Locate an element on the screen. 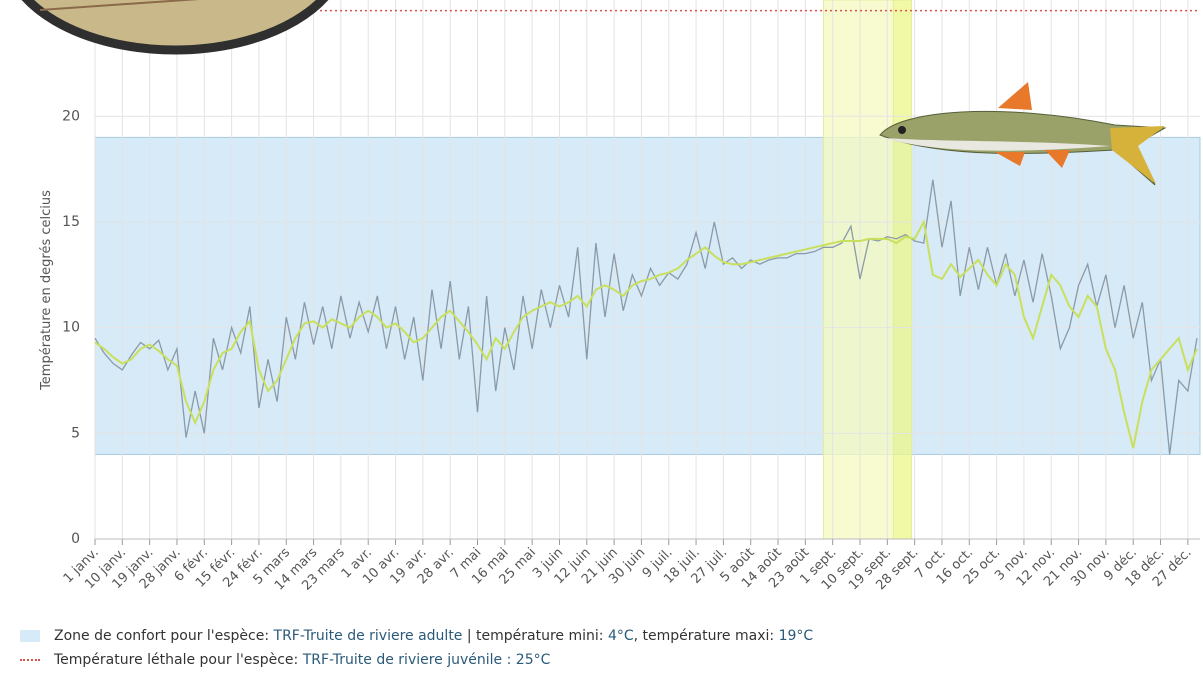  fish-eye is located at coordinates (902, 130).